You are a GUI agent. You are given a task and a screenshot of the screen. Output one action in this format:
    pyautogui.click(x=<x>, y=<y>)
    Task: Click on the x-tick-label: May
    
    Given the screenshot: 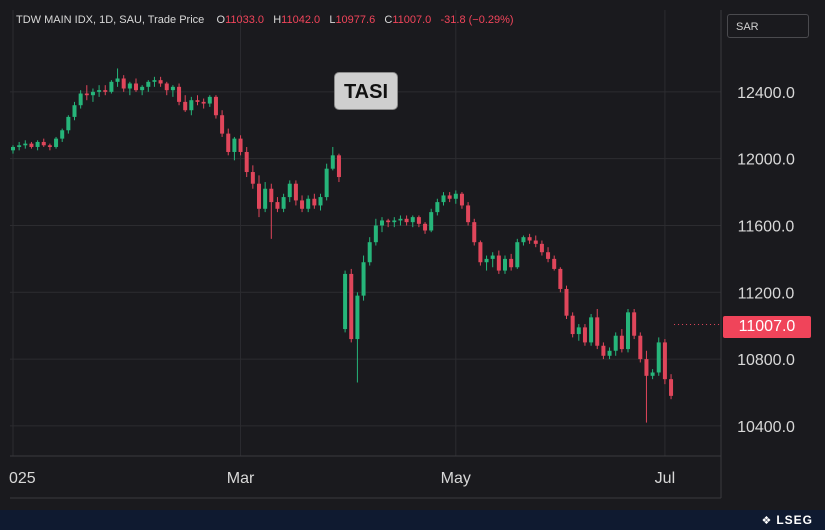 What is the action you would take?
    pyautogui.click(x=456, y=478)
    